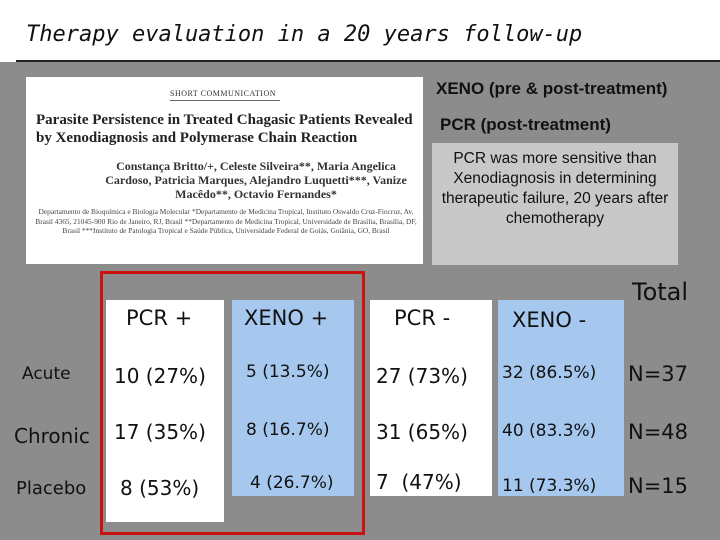 The width and height of the screenshot is (720, 540). What do you see at coordinates (660, 292) in the screenshot?
I see `header-total: Total` at bounding box center [660, 292].